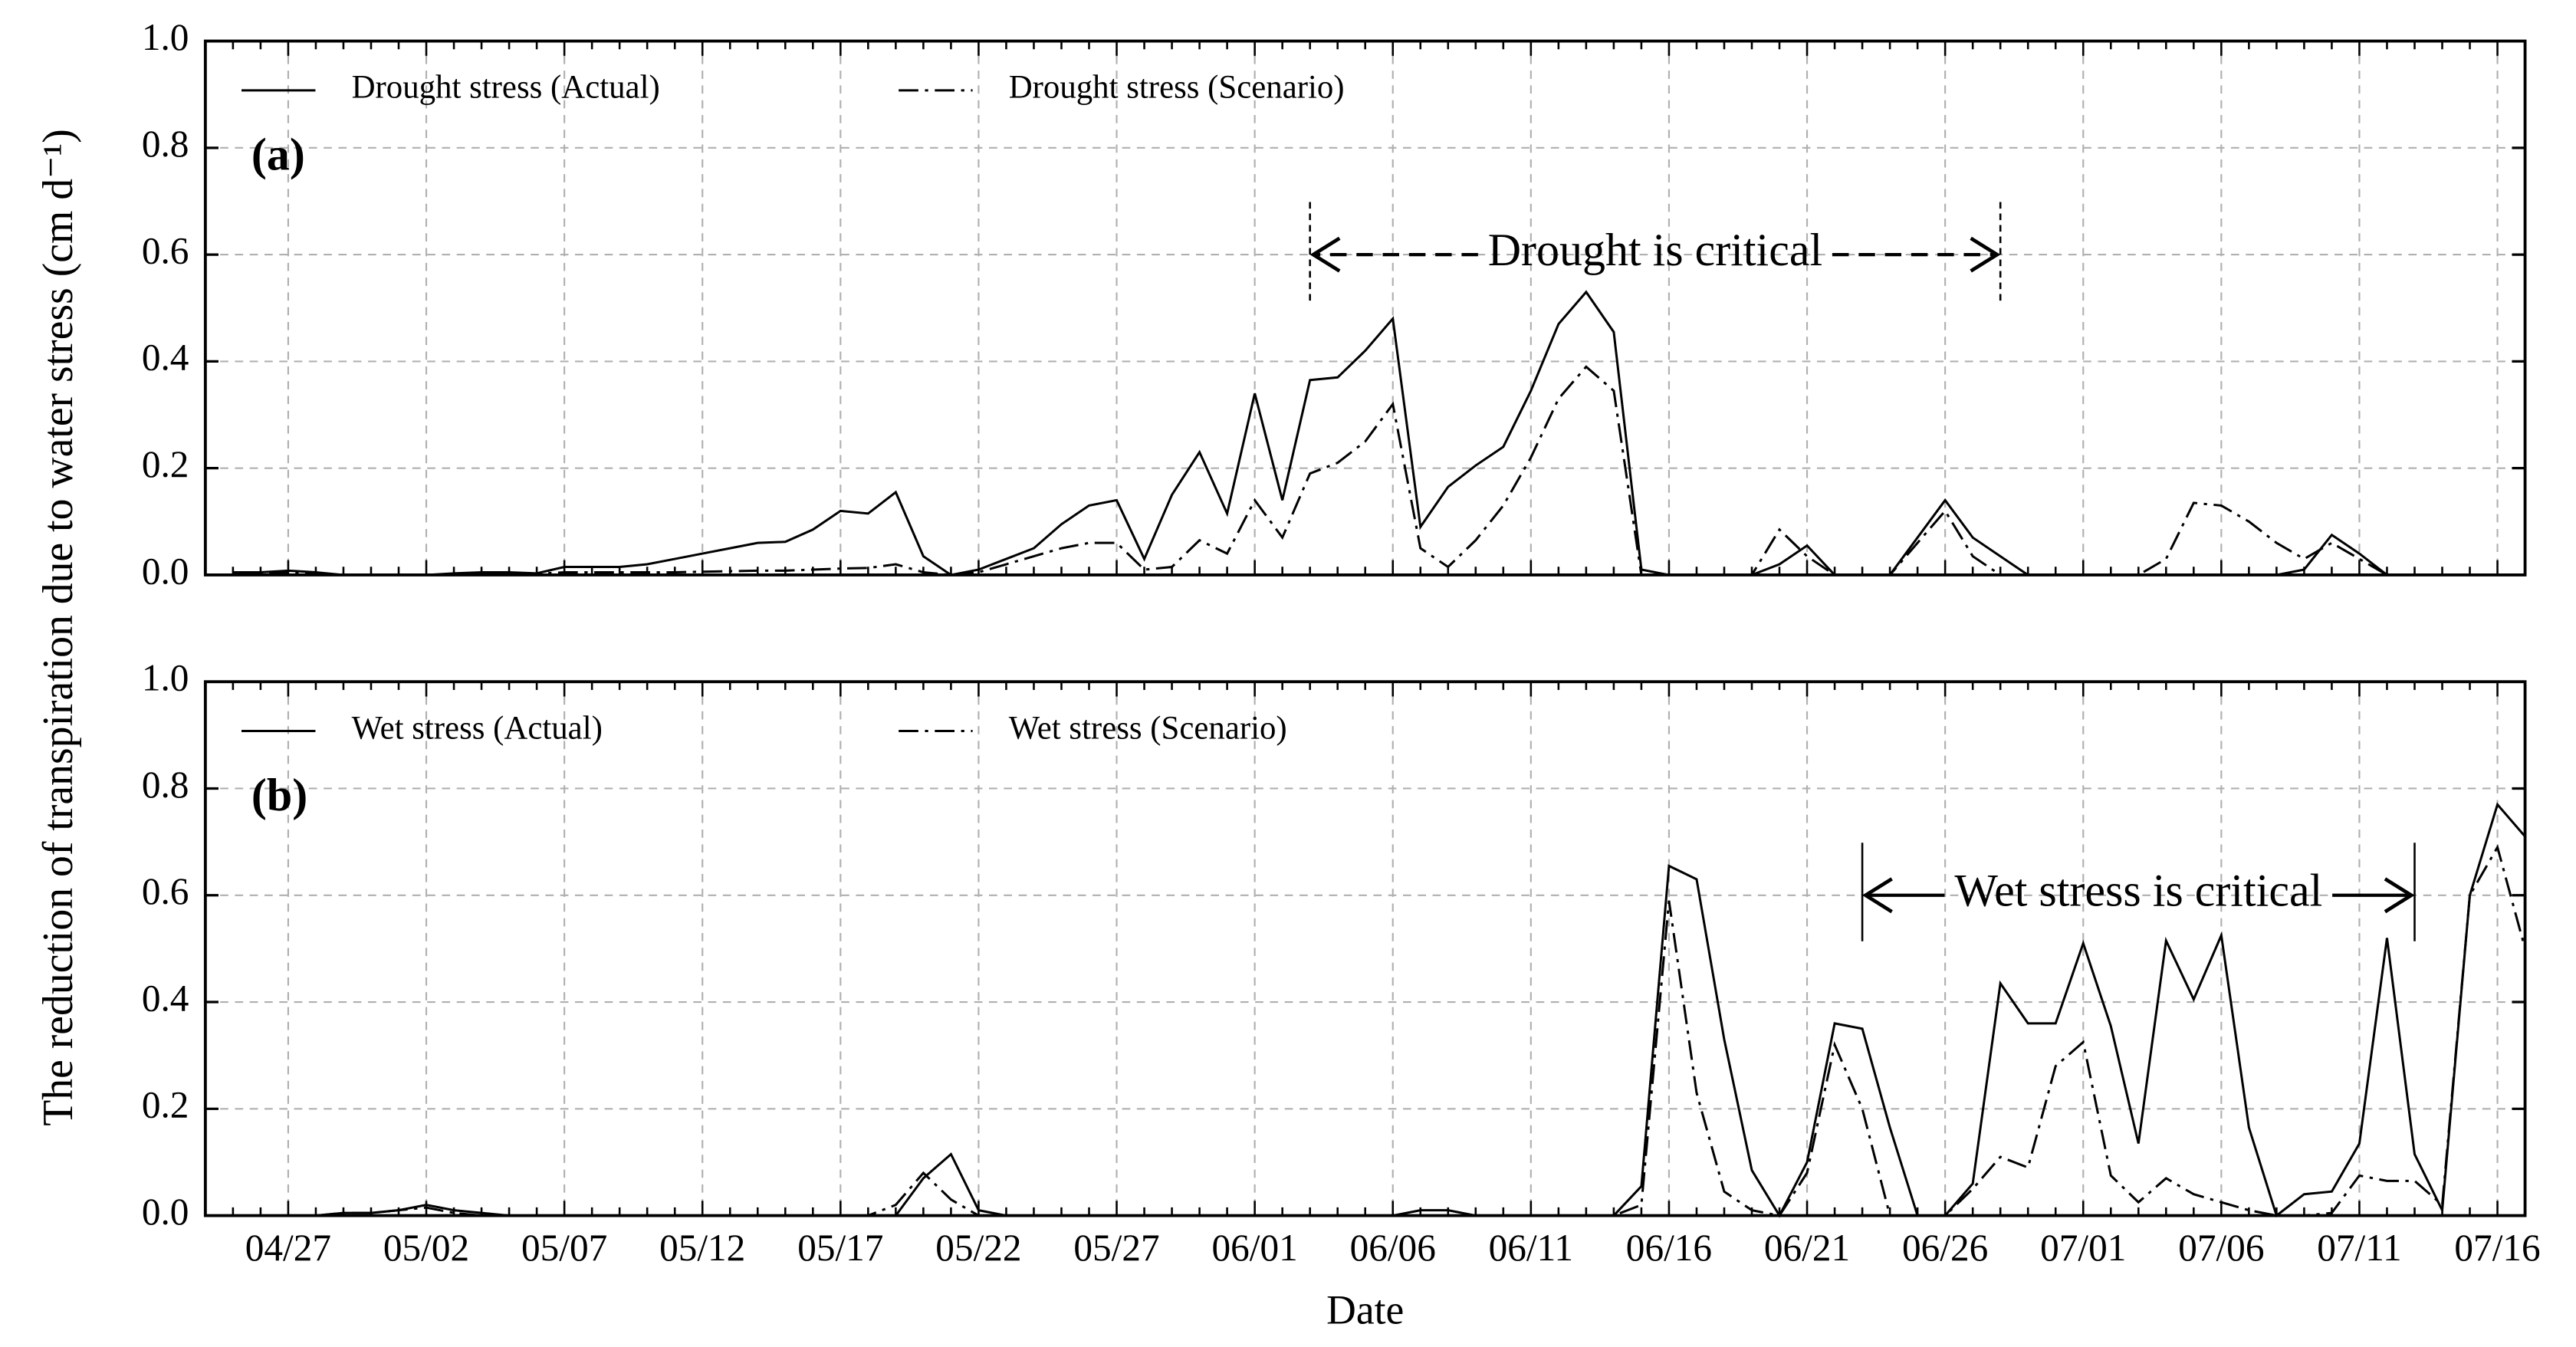 This screenshot has height=1347, width=2576. What do you see at coordinates (1148, 728) in the screenshot?
I see `legend-label: Wet stress (Scenario)` at bounding box center [1148, 728].